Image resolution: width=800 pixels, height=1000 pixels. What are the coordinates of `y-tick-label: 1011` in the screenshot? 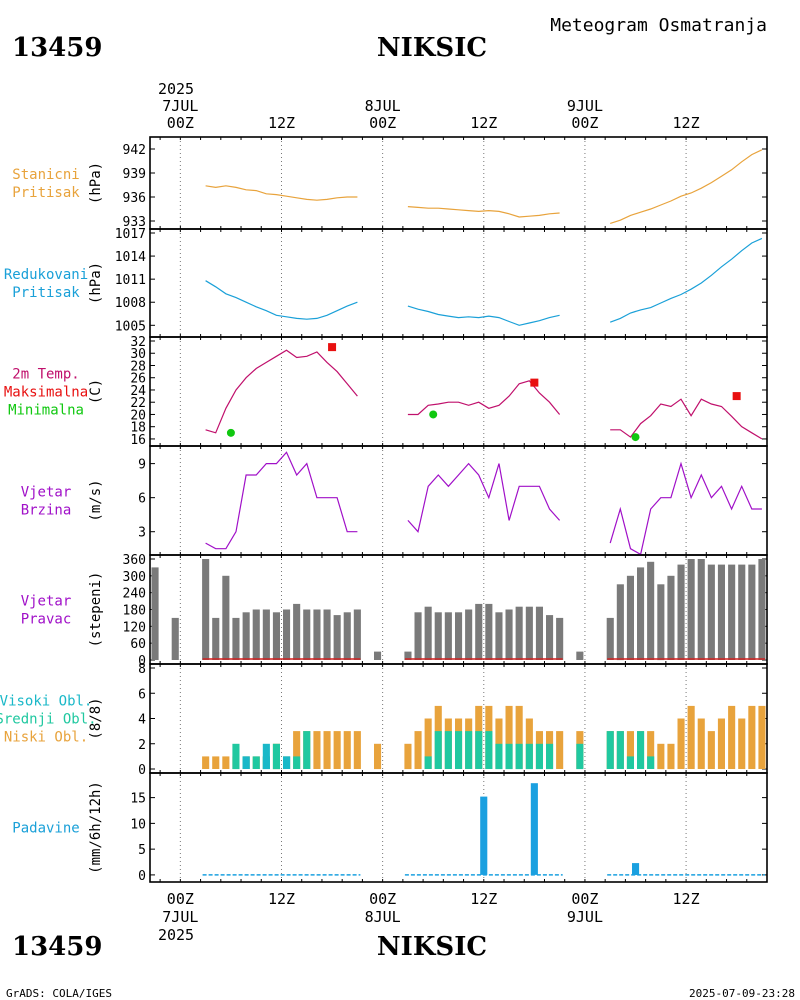 It's located at (130, 280).